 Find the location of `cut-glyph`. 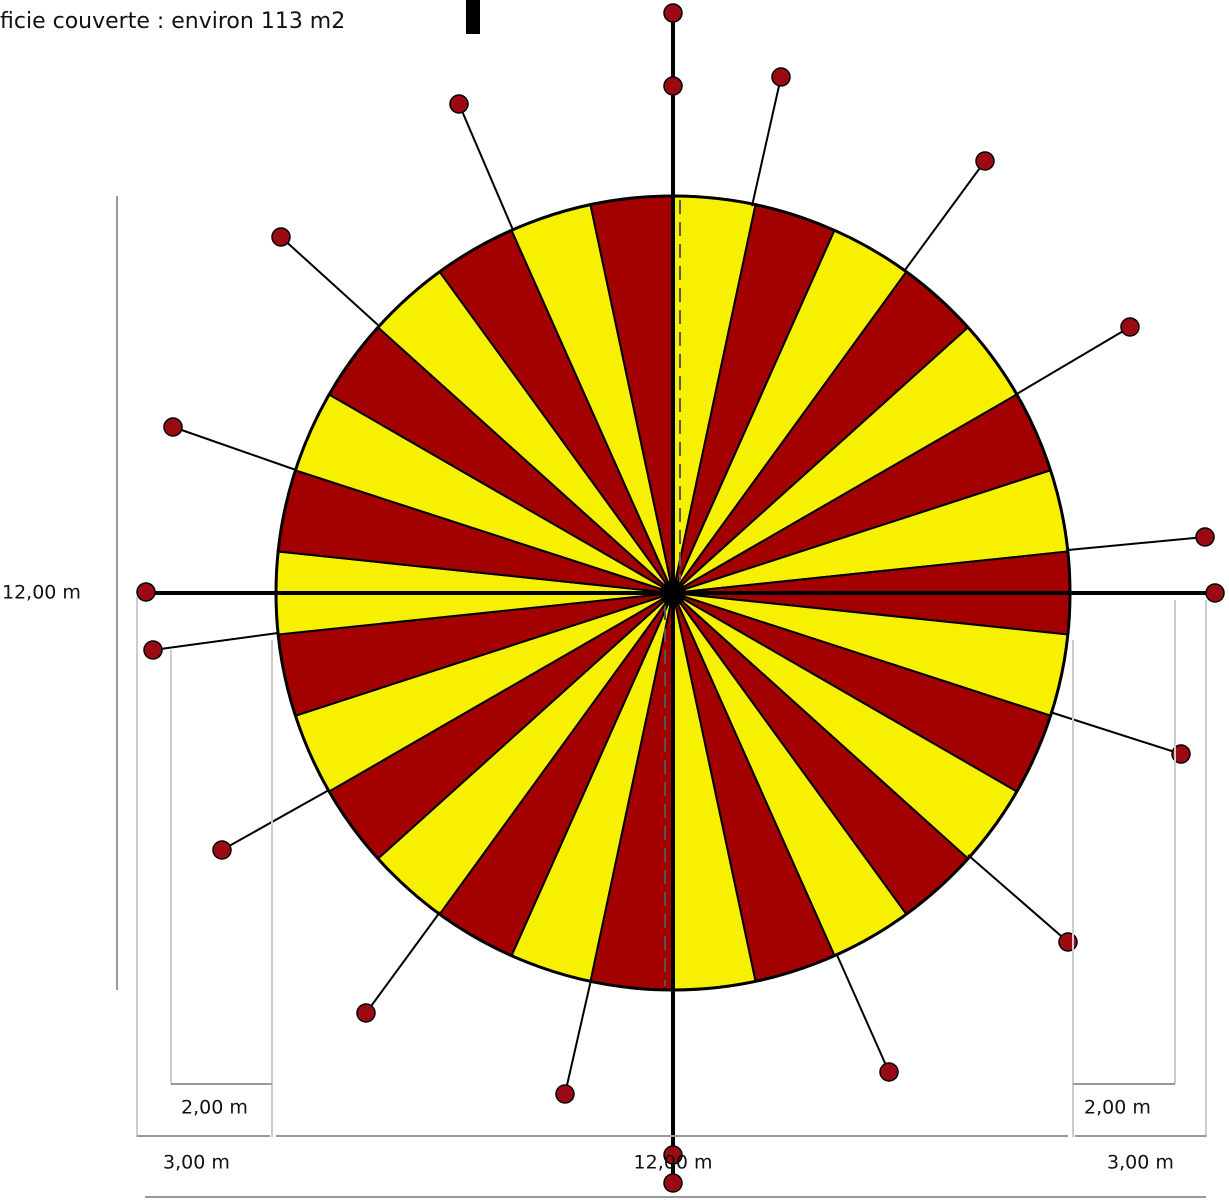

cut-glyph is located at coordinates (473, 17).